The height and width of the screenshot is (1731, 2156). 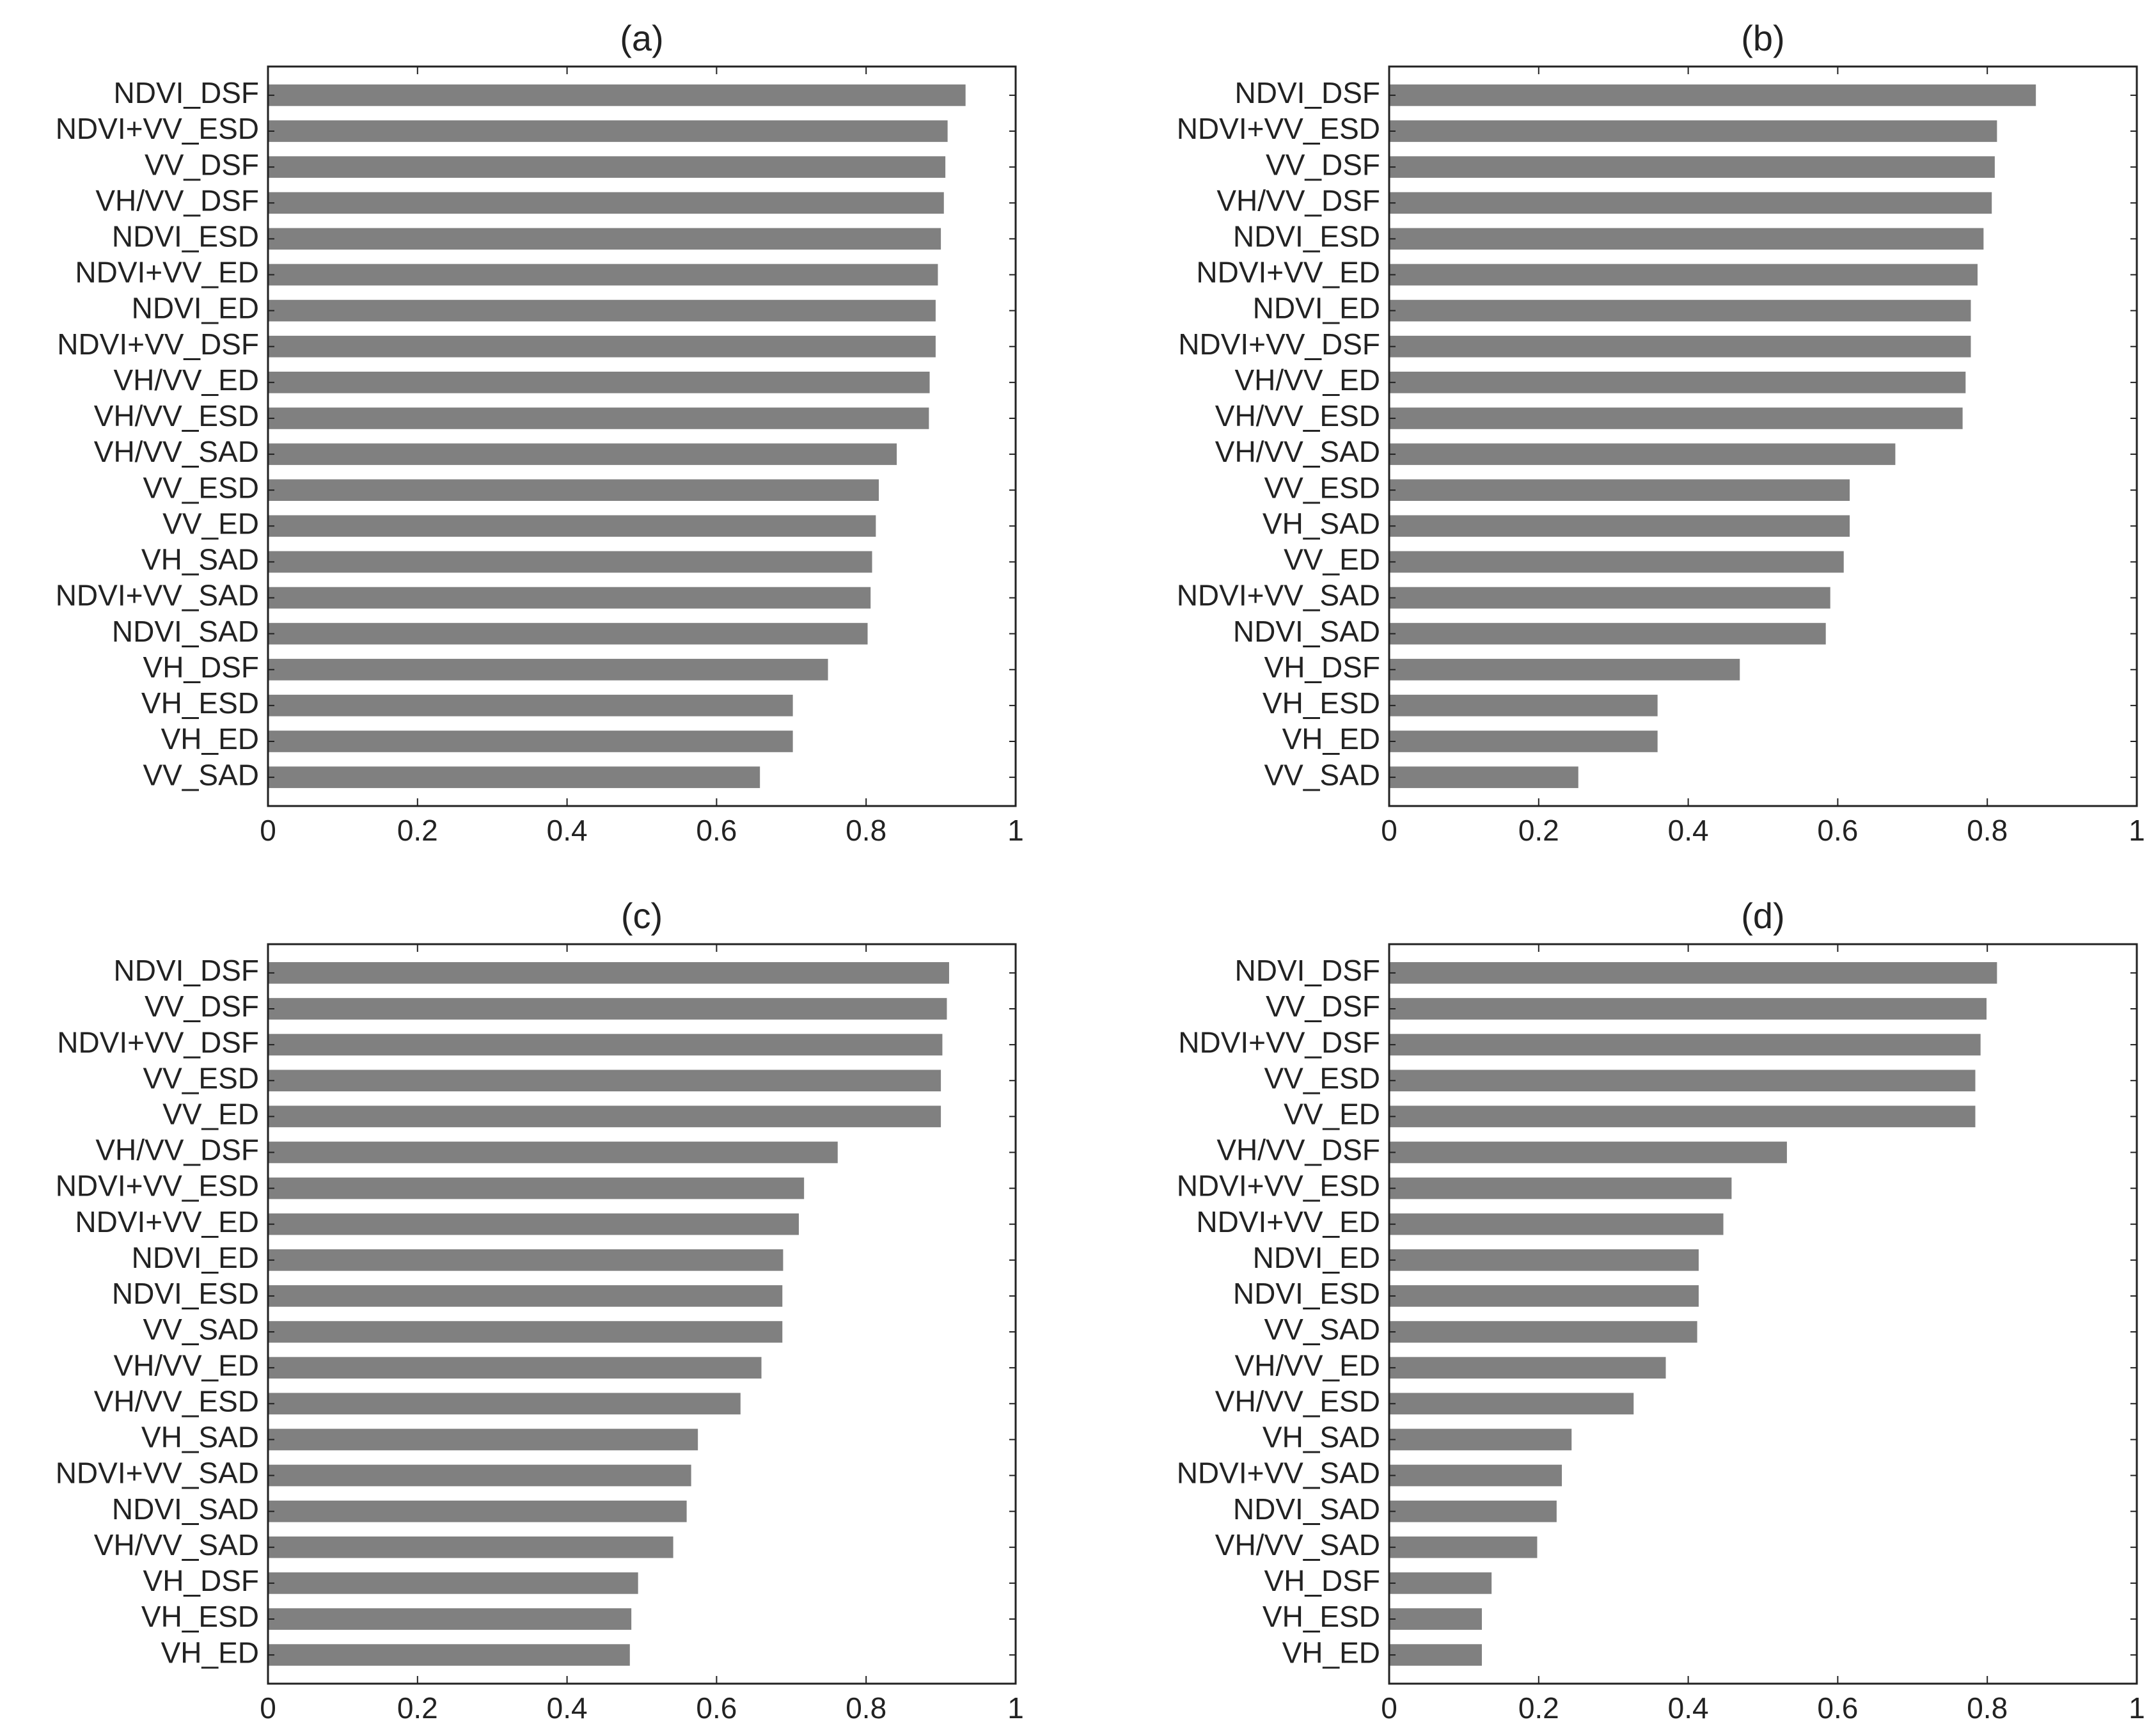 What do you see at coordinates (1278, 1186) in the screenshot?
I see `y-tick-label: NDVI+VV_ESD` at bounding box center [1278, 1186].